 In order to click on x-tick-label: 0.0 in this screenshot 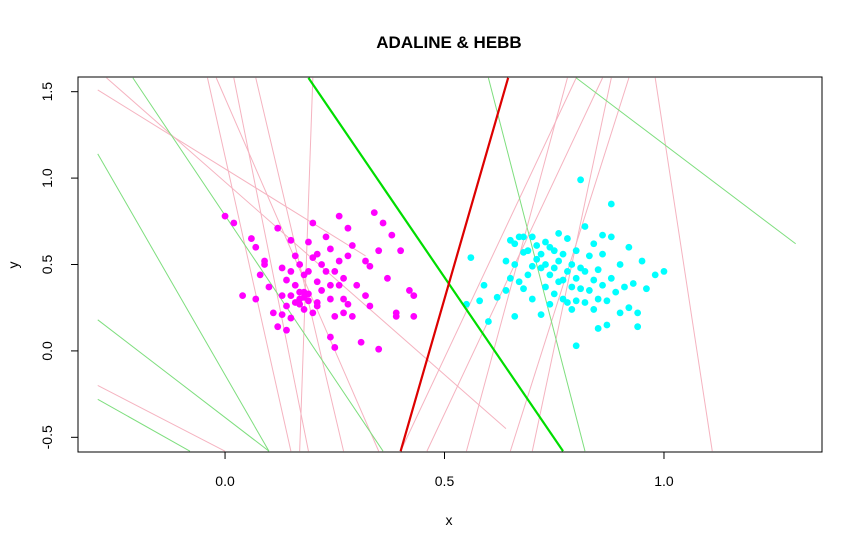, I will do `click(225, 481)`.